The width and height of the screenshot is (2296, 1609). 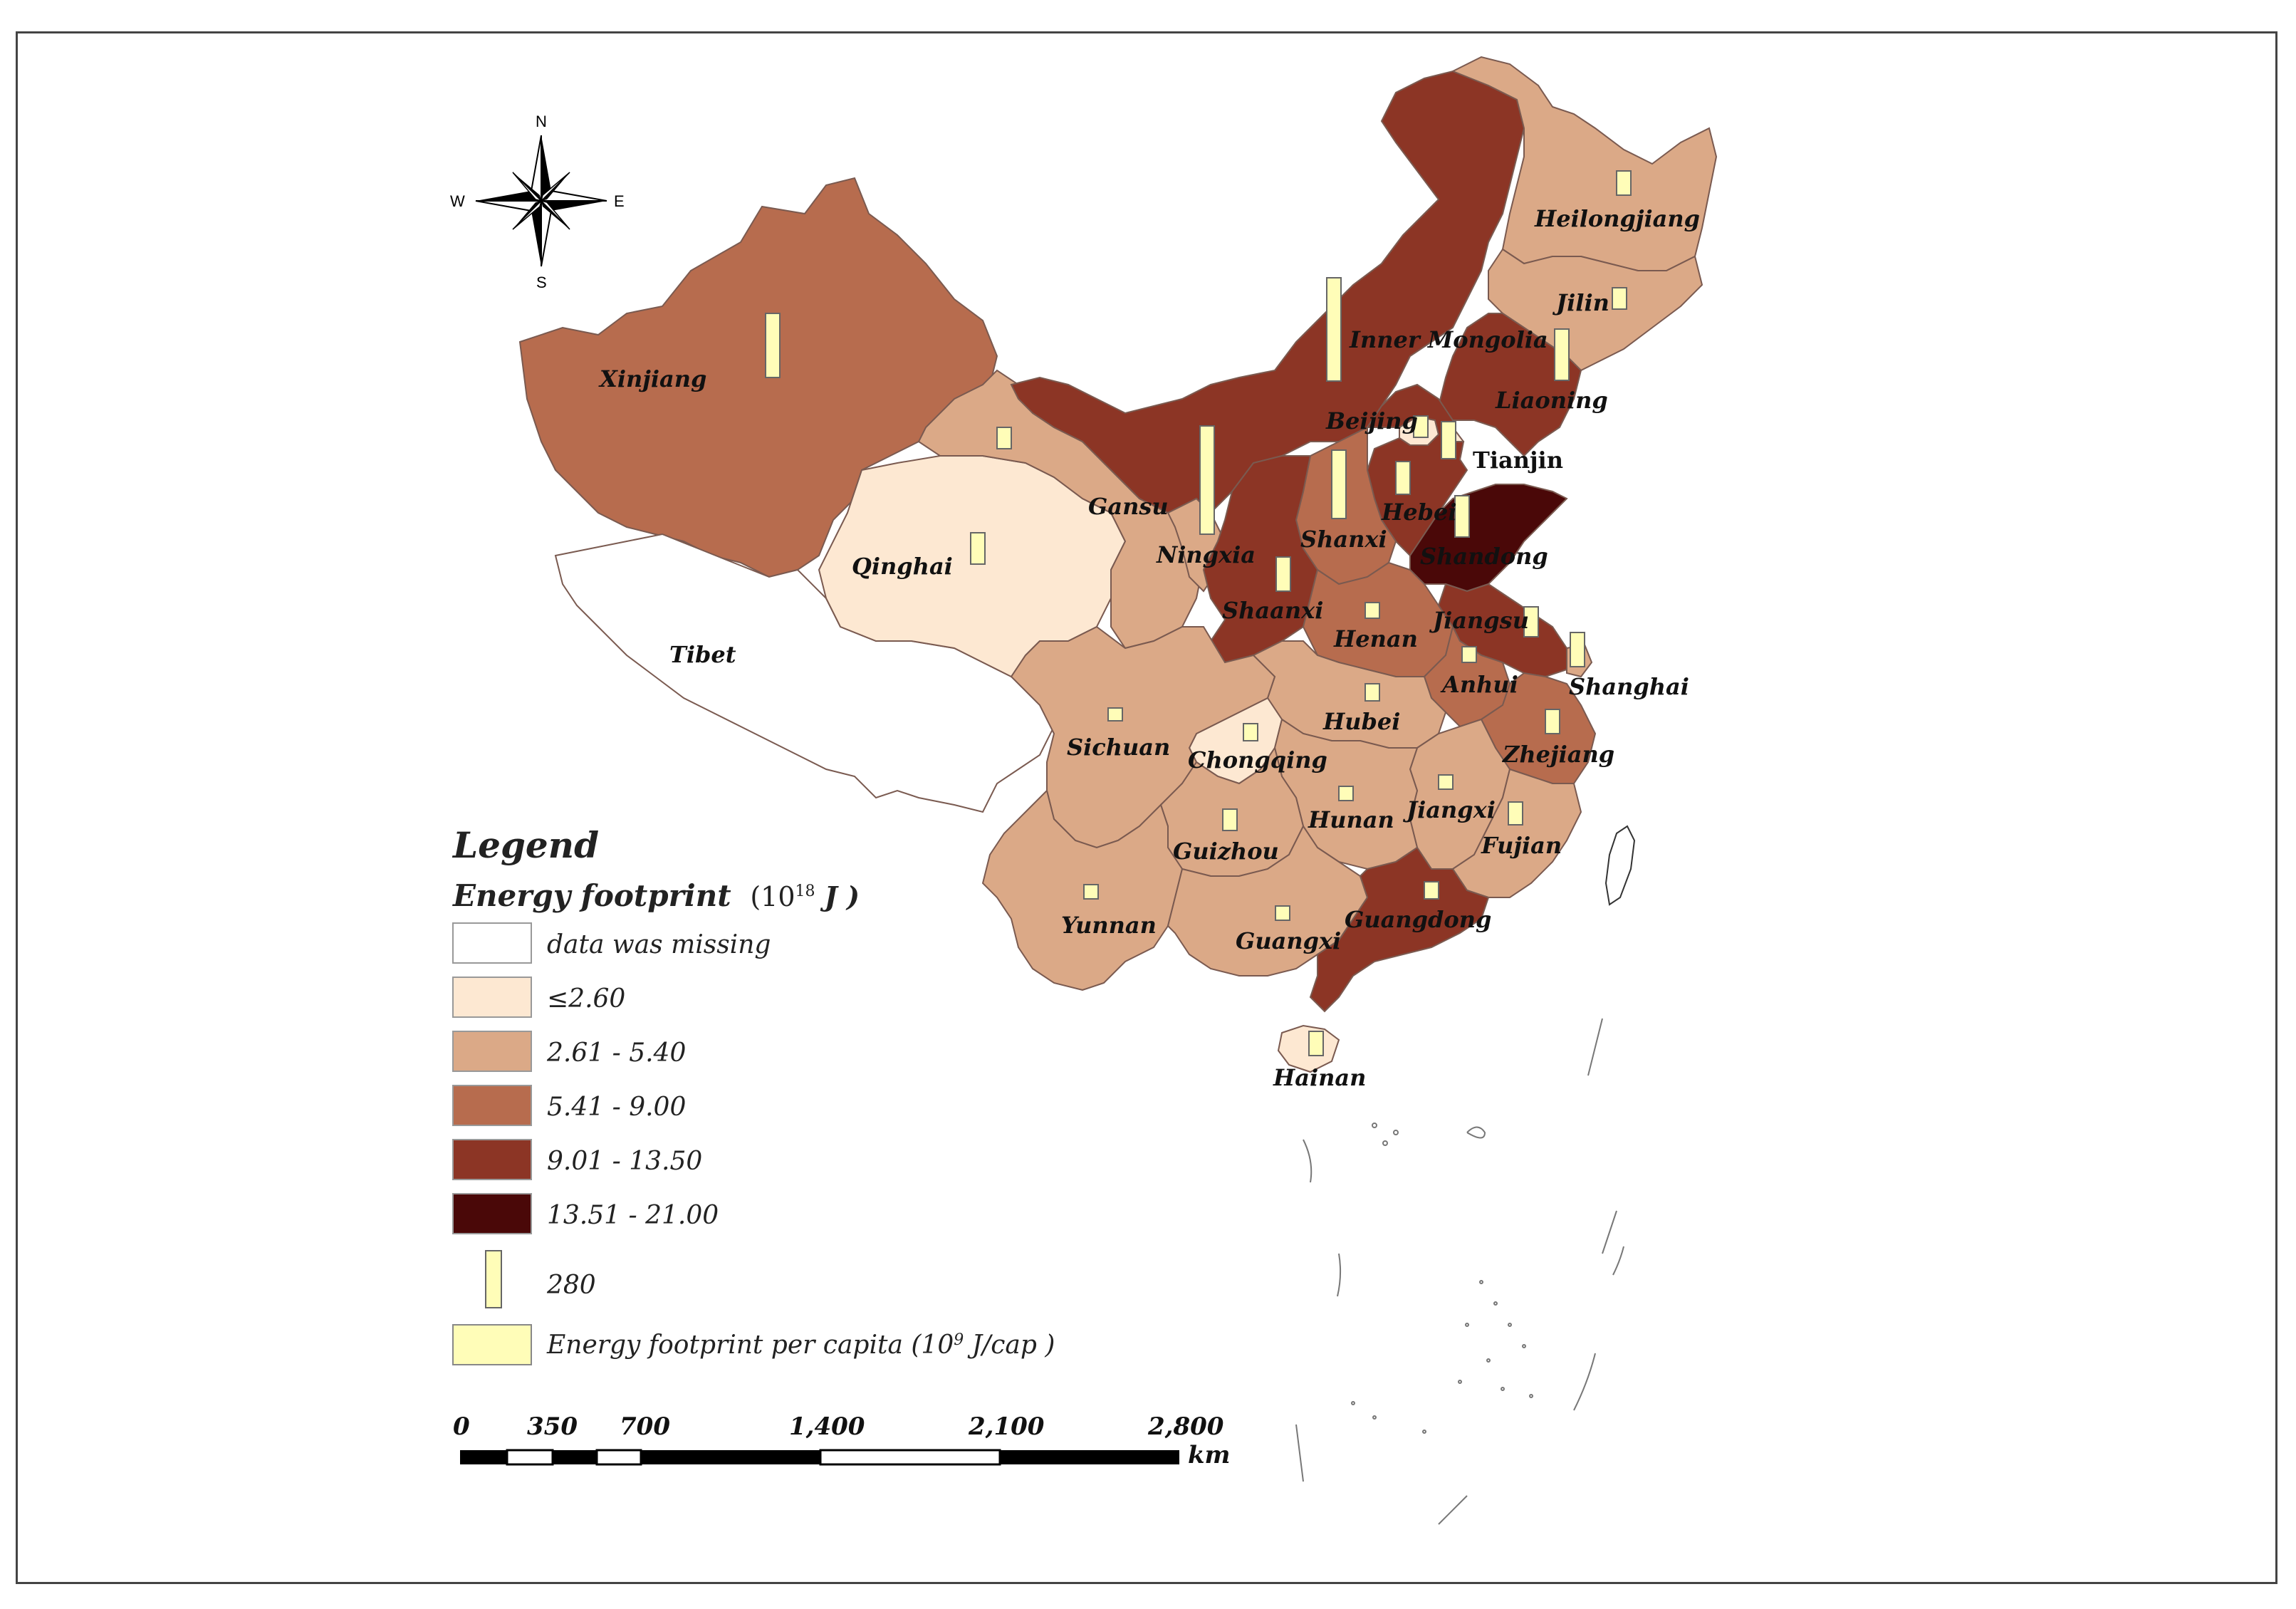 I want to click on legend-swatch-class2, so click(x=492, y=1051).